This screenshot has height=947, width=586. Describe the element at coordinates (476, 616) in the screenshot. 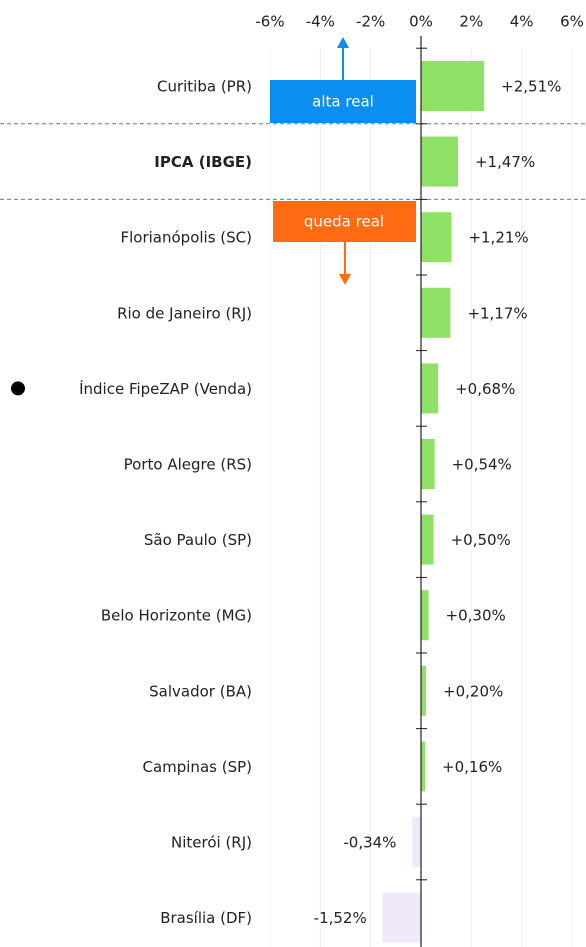

I see `value-label: +0,30%` at that location.